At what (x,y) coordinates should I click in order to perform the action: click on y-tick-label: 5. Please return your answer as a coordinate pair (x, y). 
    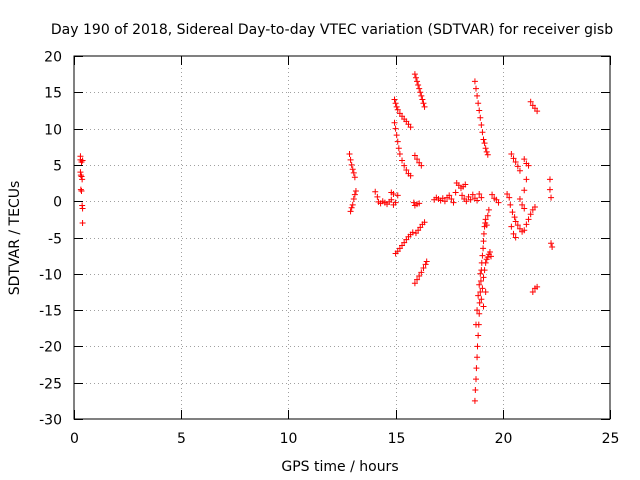
    Looking at the image, I should click on (57, 167).